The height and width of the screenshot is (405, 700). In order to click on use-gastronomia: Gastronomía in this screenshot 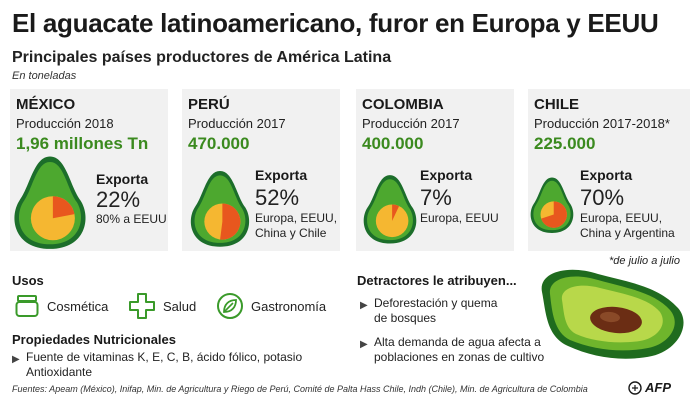, I will do `click(271, 306)`.